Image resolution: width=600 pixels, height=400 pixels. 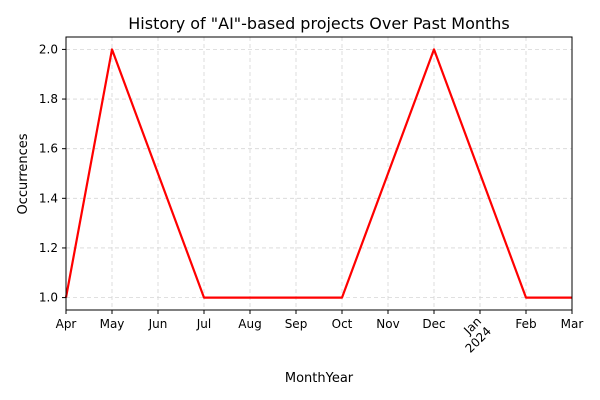 What do you see at coordinates (249, 324) in the screenshot?
I see `x-tick-label: Aug` at bounding box center [249, 324].